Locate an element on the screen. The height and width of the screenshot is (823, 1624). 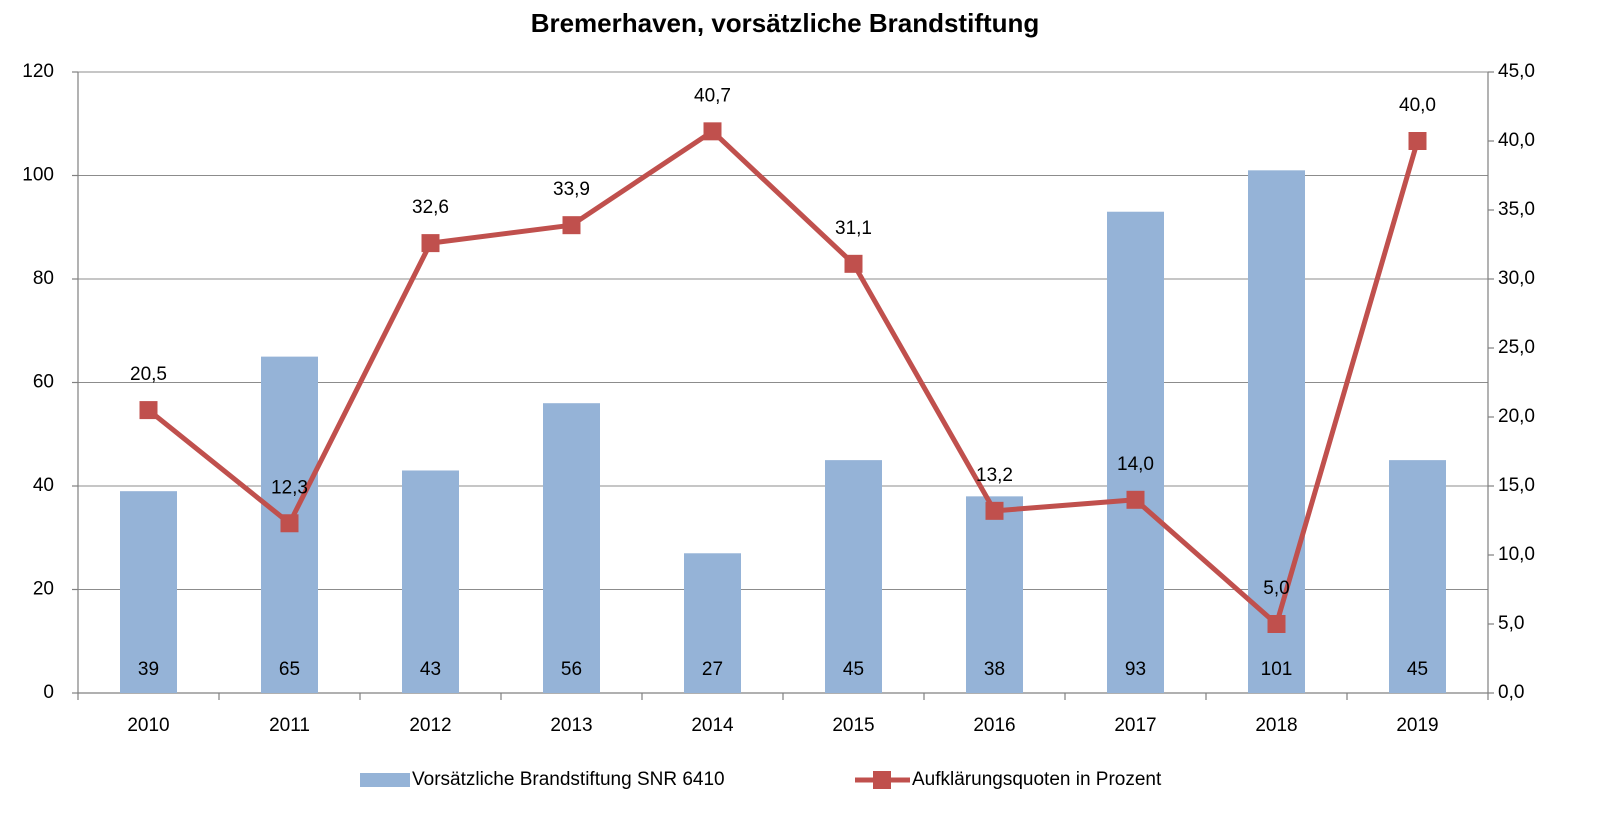
bar-value-label: 43 is located at coordinates (430, 669).